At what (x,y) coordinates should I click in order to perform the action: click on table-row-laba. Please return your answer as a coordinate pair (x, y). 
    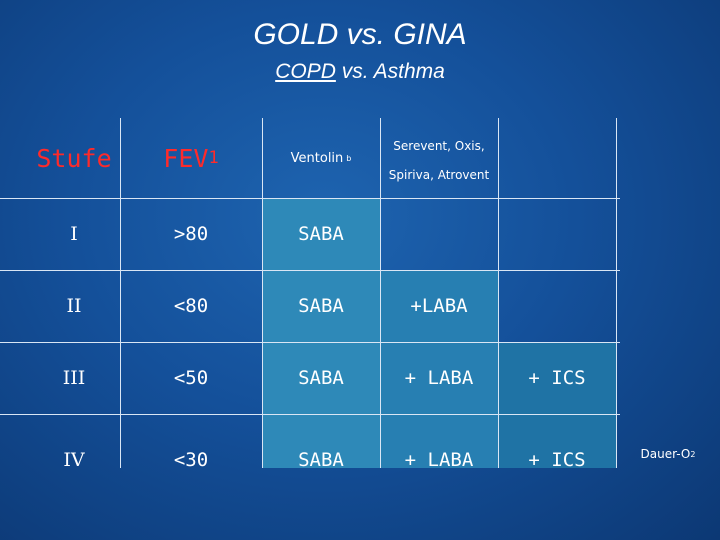
    Looking at the image, I should click on (439, 234).